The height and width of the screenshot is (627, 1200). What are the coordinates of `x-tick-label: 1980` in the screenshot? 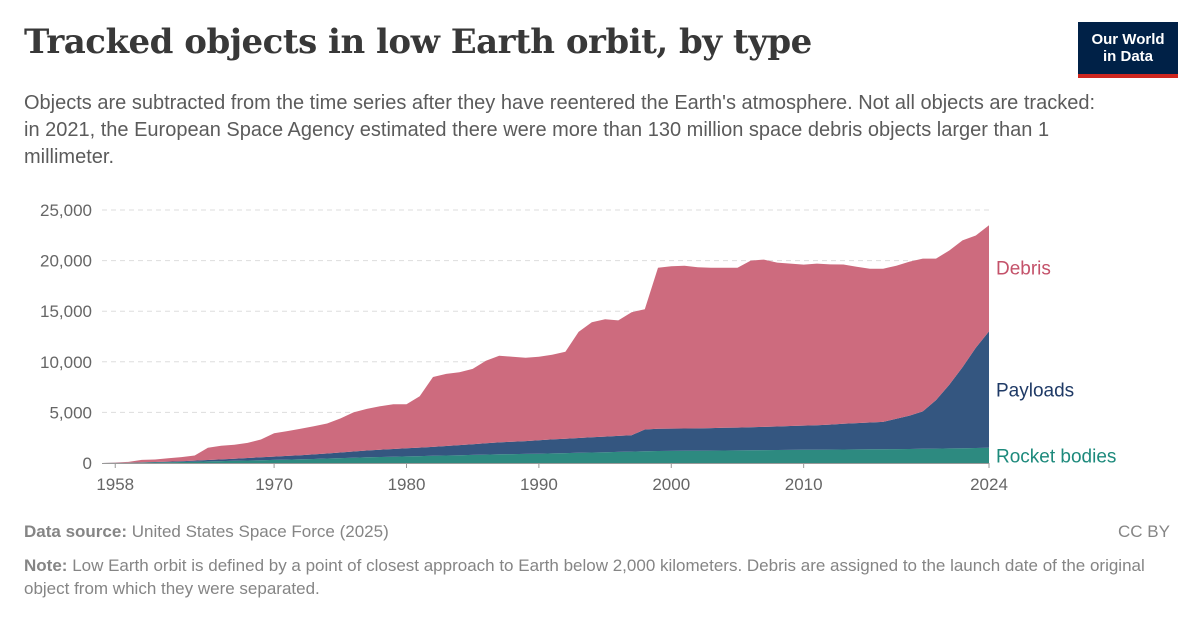 It's located at (407, 484).